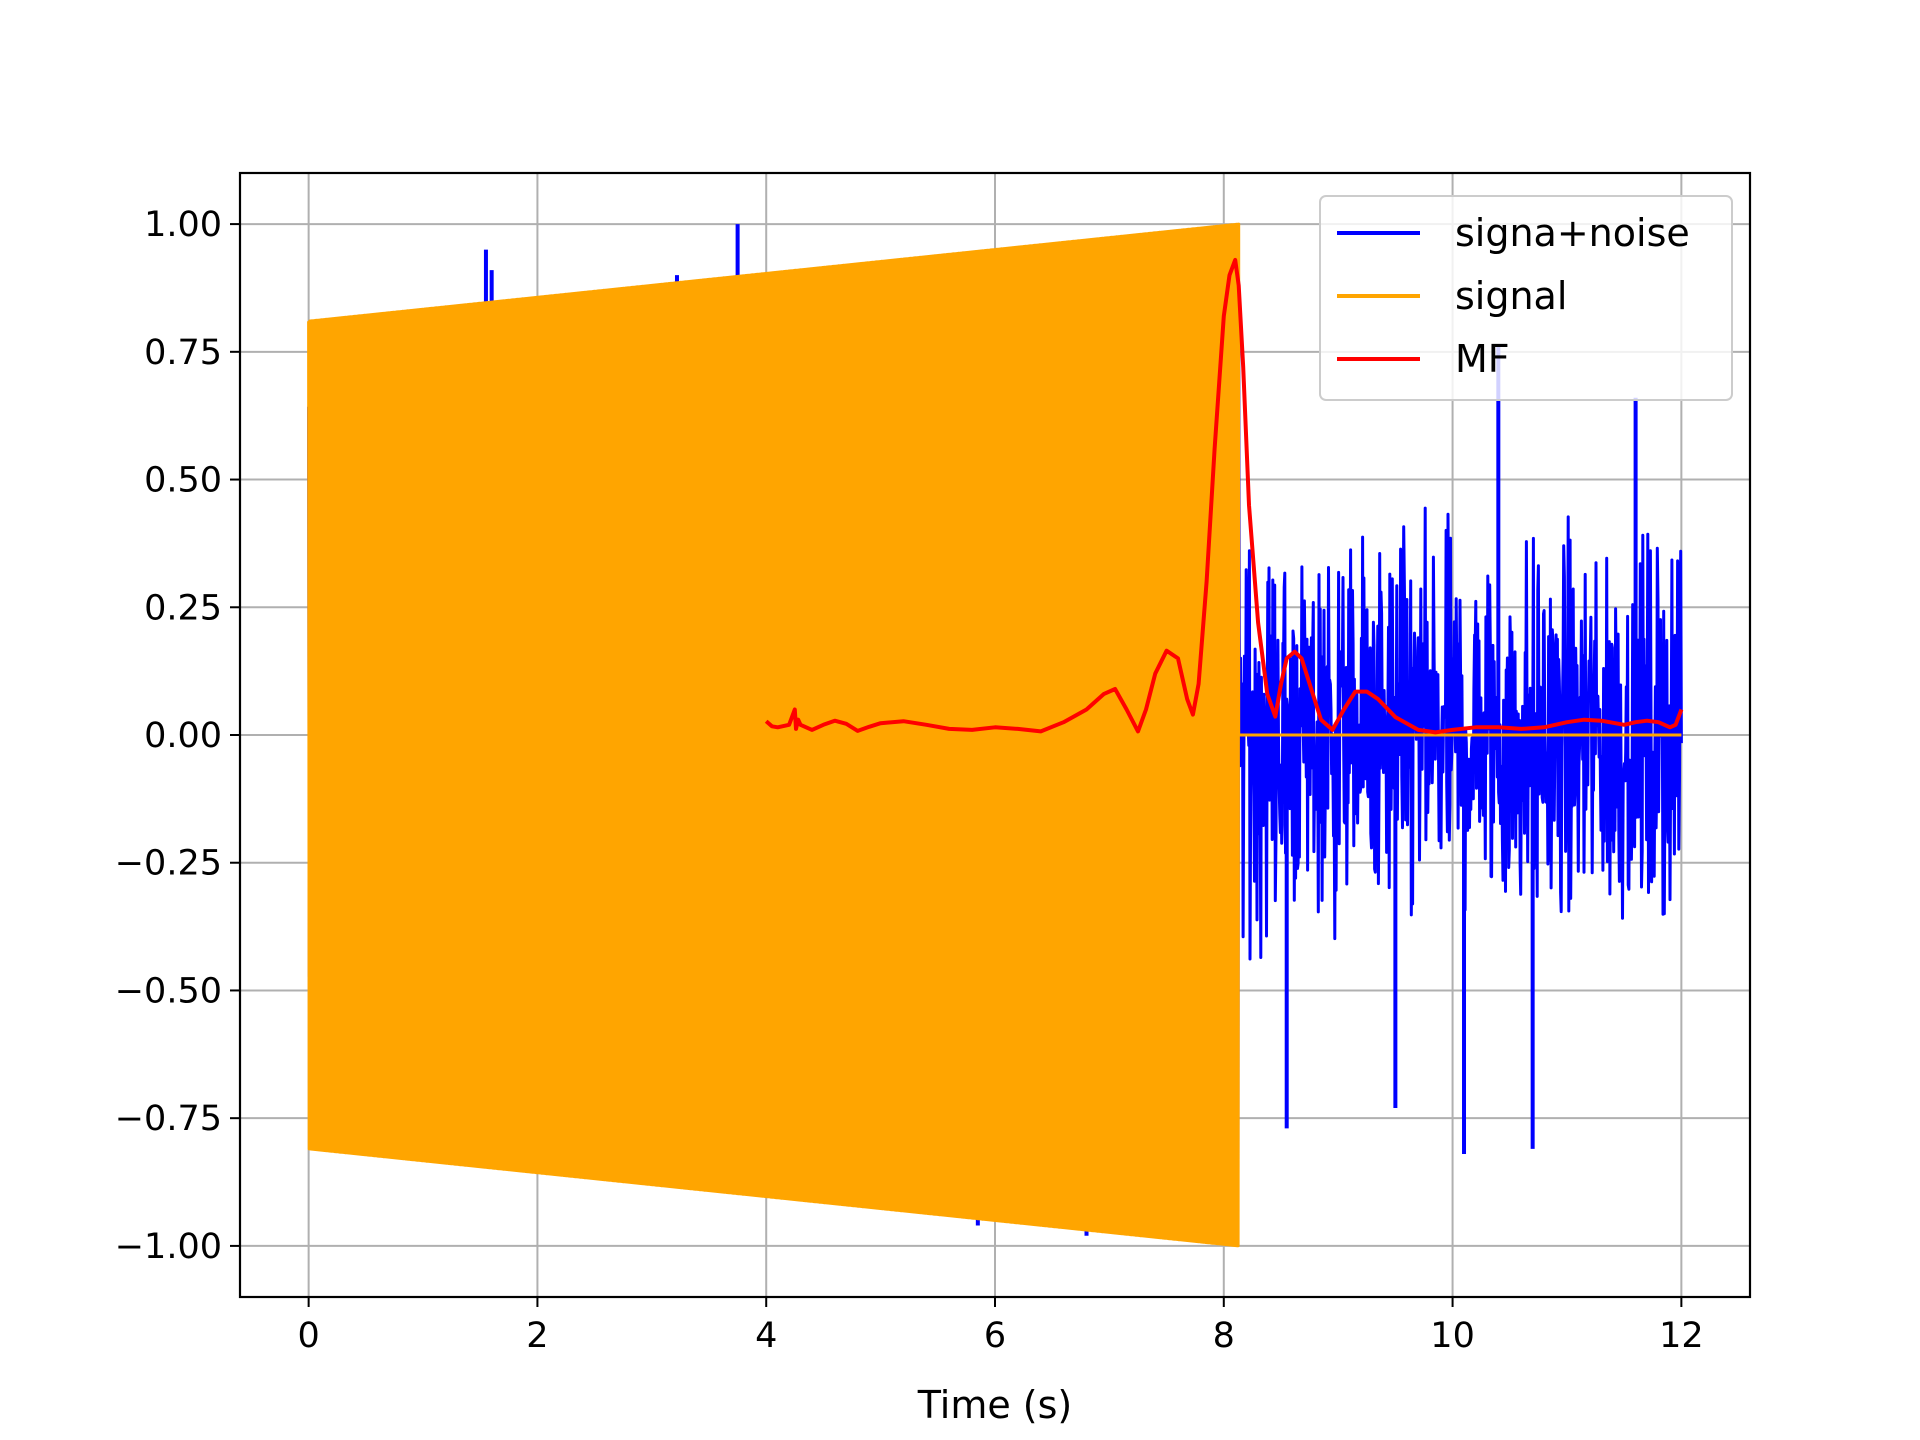 This screenshot has width=1920, height=1440. What do you see at coordinates (183, 353) in the screenshot?
I see `y-tick-label: 0.75` at bounding box center [183, 353].